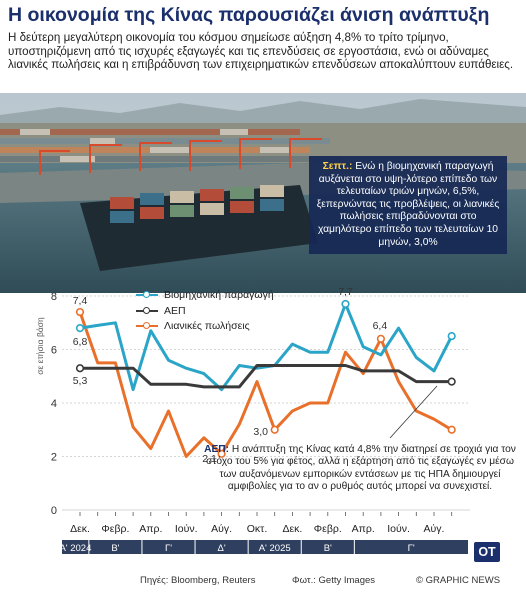 The width and height of the screenshot is (526, 600). I want to click on y-tick-label: 8, so click(54, 297).